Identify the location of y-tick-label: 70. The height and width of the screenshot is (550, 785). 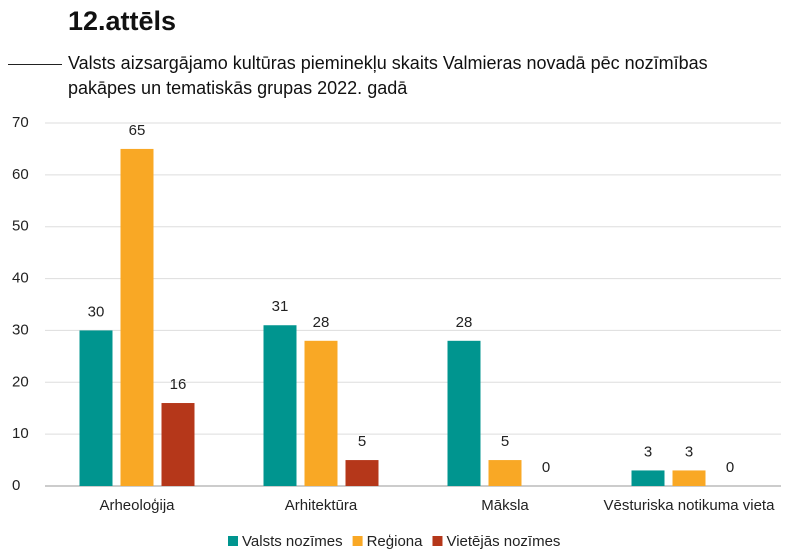
(20, 122).